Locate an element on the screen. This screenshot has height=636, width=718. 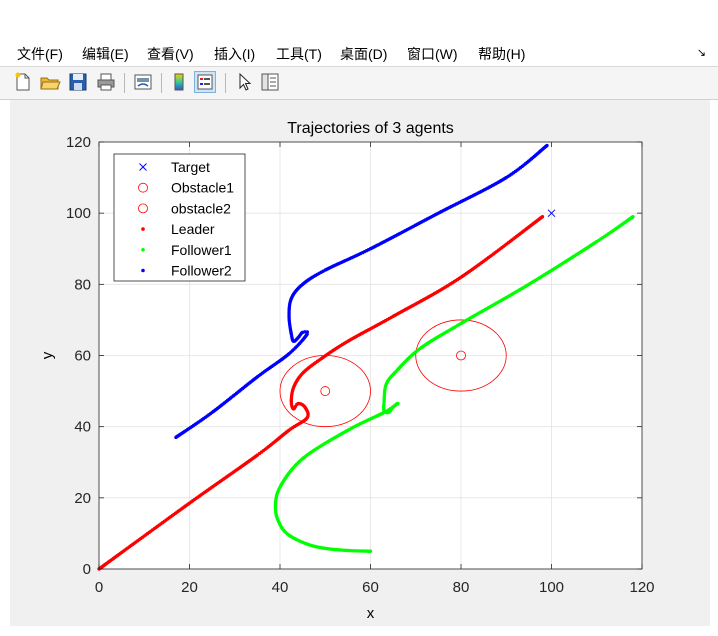
pointer-icon is located at coordinates (244, 82).